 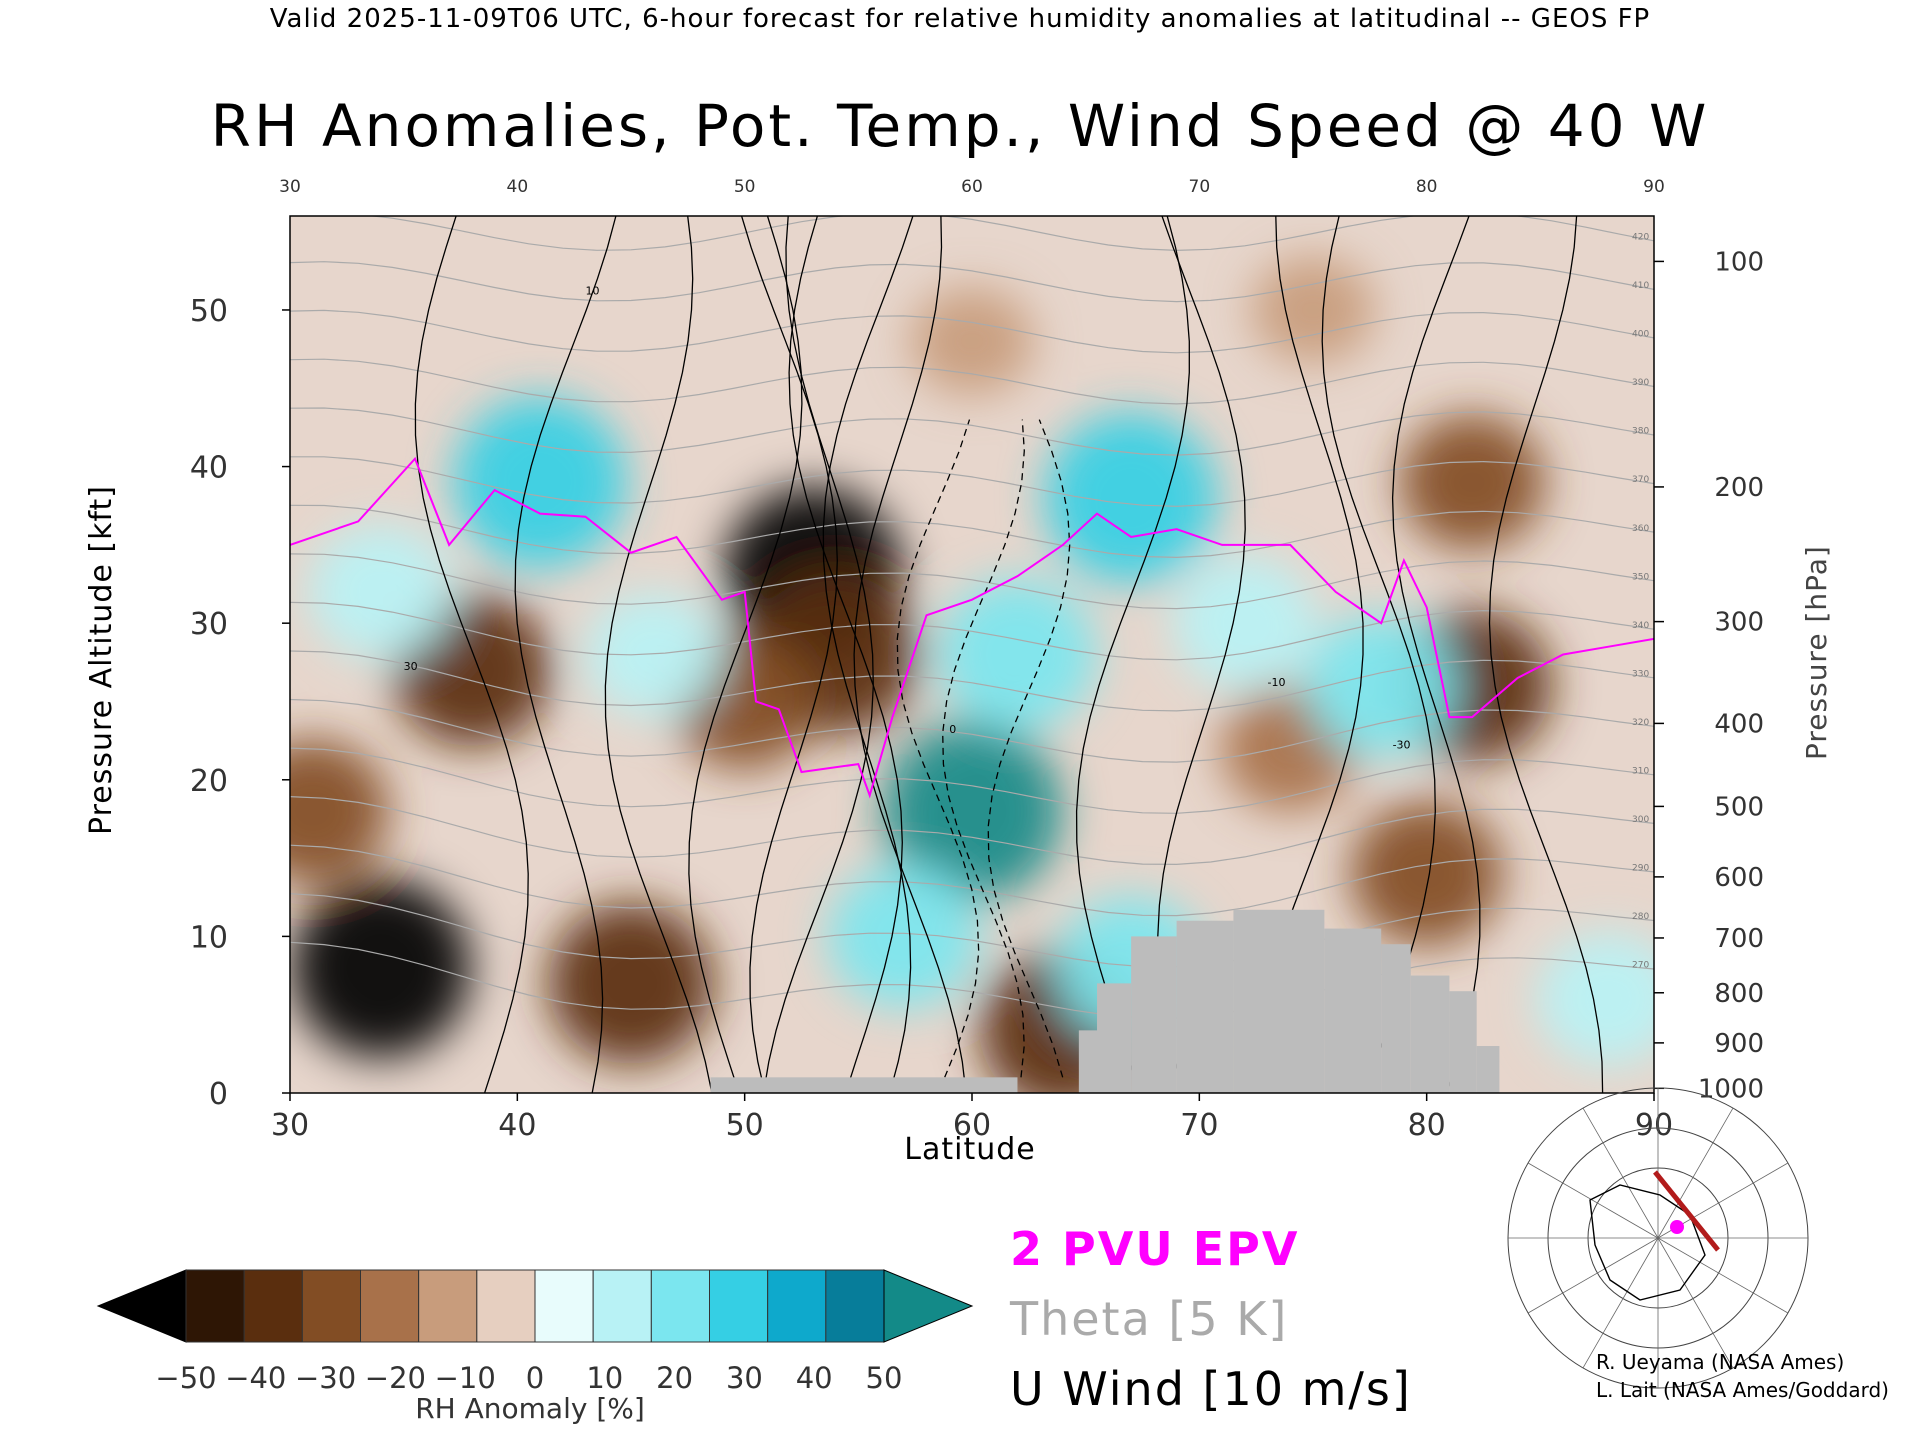 What do you see at coordinates (530, 1408) in the screenshot?
I see `colorbar-label: RH Anomaly [%]` at bounding box center [530, 1408].